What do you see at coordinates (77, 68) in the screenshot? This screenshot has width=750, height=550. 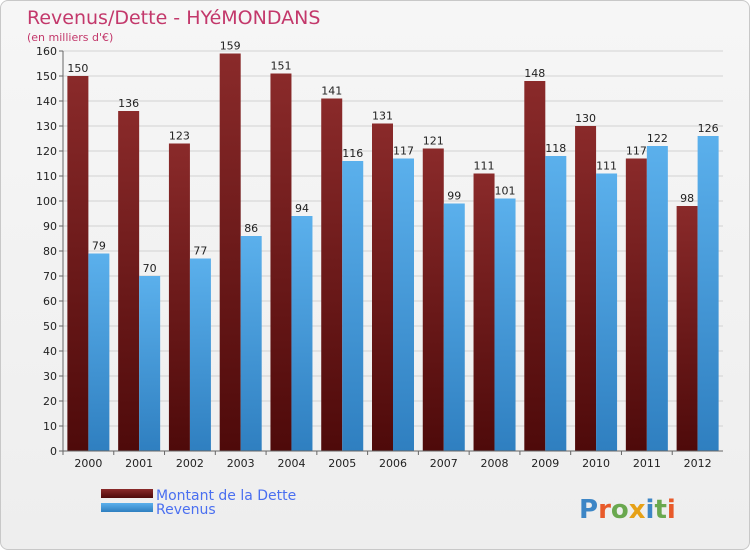 I see `data-label-debt: 150` at bounding box center [77, 68].